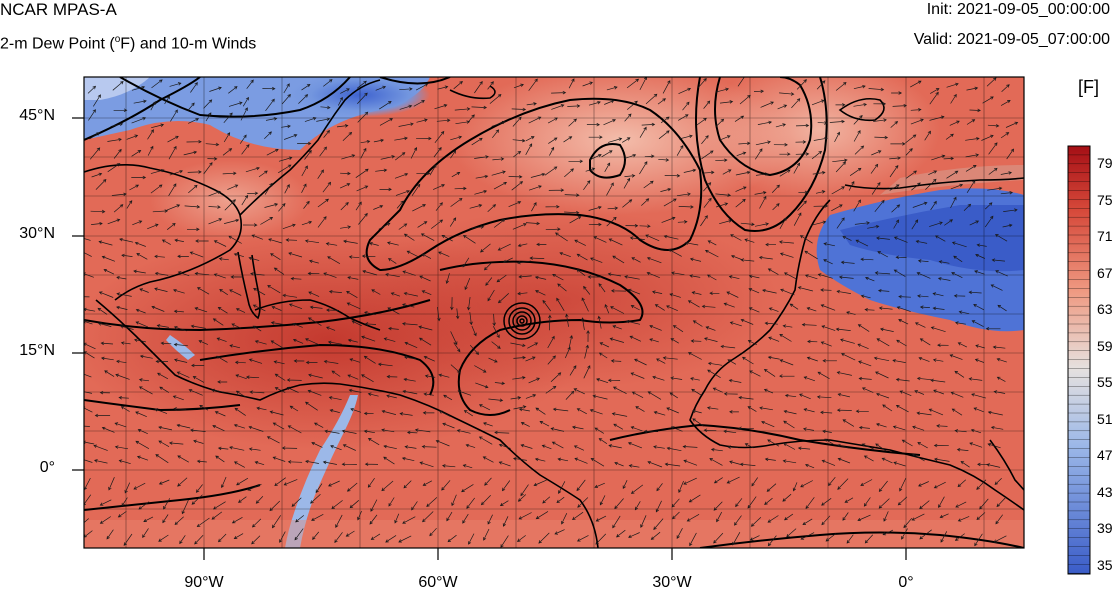  I want to click on lat-label-15n: 15°N, so click(37, 350).